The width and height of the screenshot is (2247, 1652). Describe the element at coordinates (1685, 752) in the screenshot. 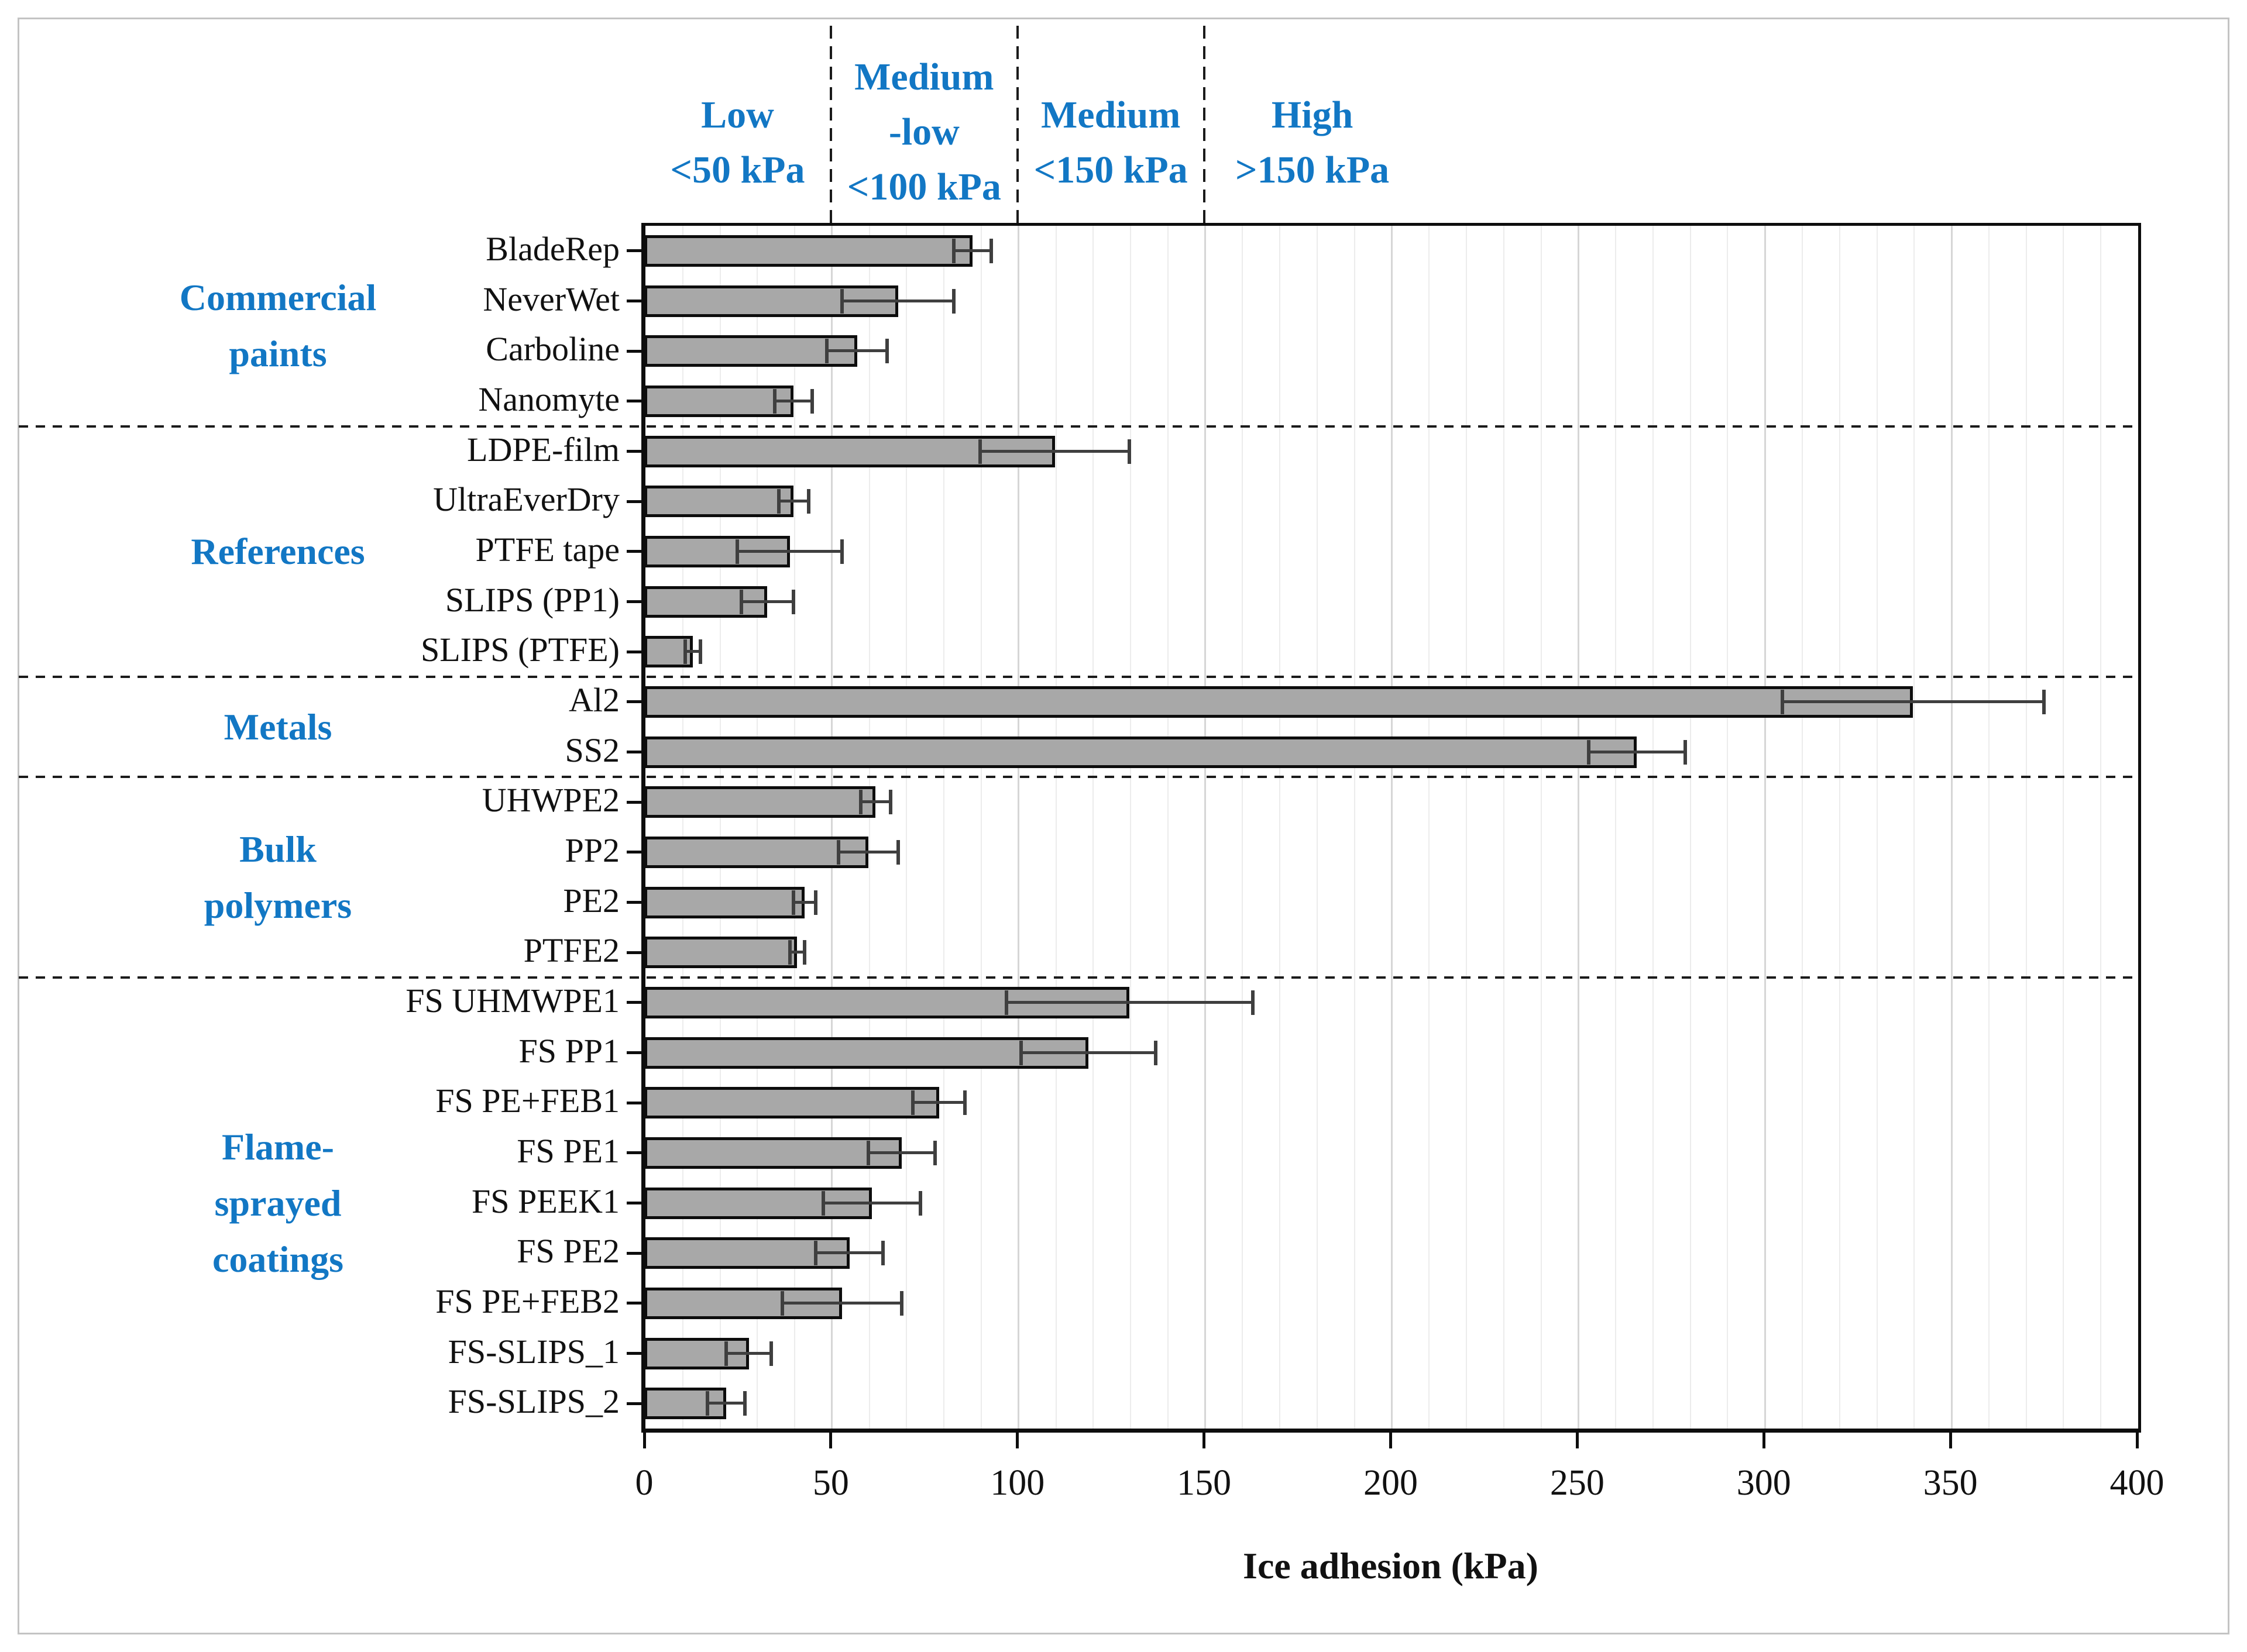

I see `error-cap-plus-ss2` at that location.